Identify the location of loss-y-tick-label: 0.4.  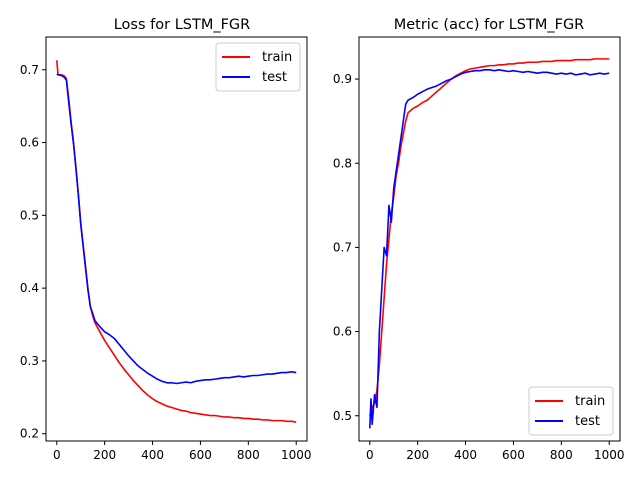
(29, 288).